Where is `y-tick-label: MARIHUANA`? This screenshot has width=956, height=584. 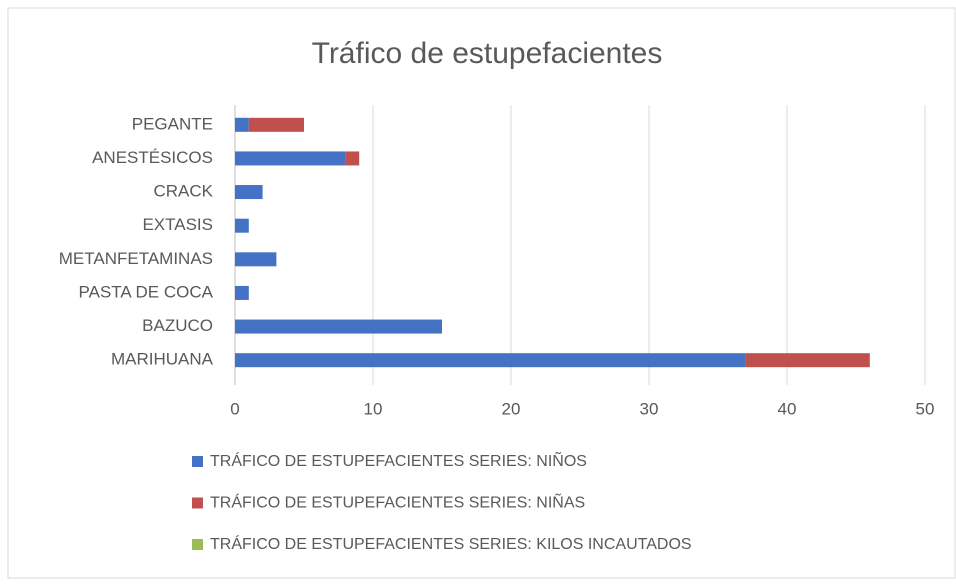 y-tick-label: MARIHUANA is located at coordinates (162, 359).